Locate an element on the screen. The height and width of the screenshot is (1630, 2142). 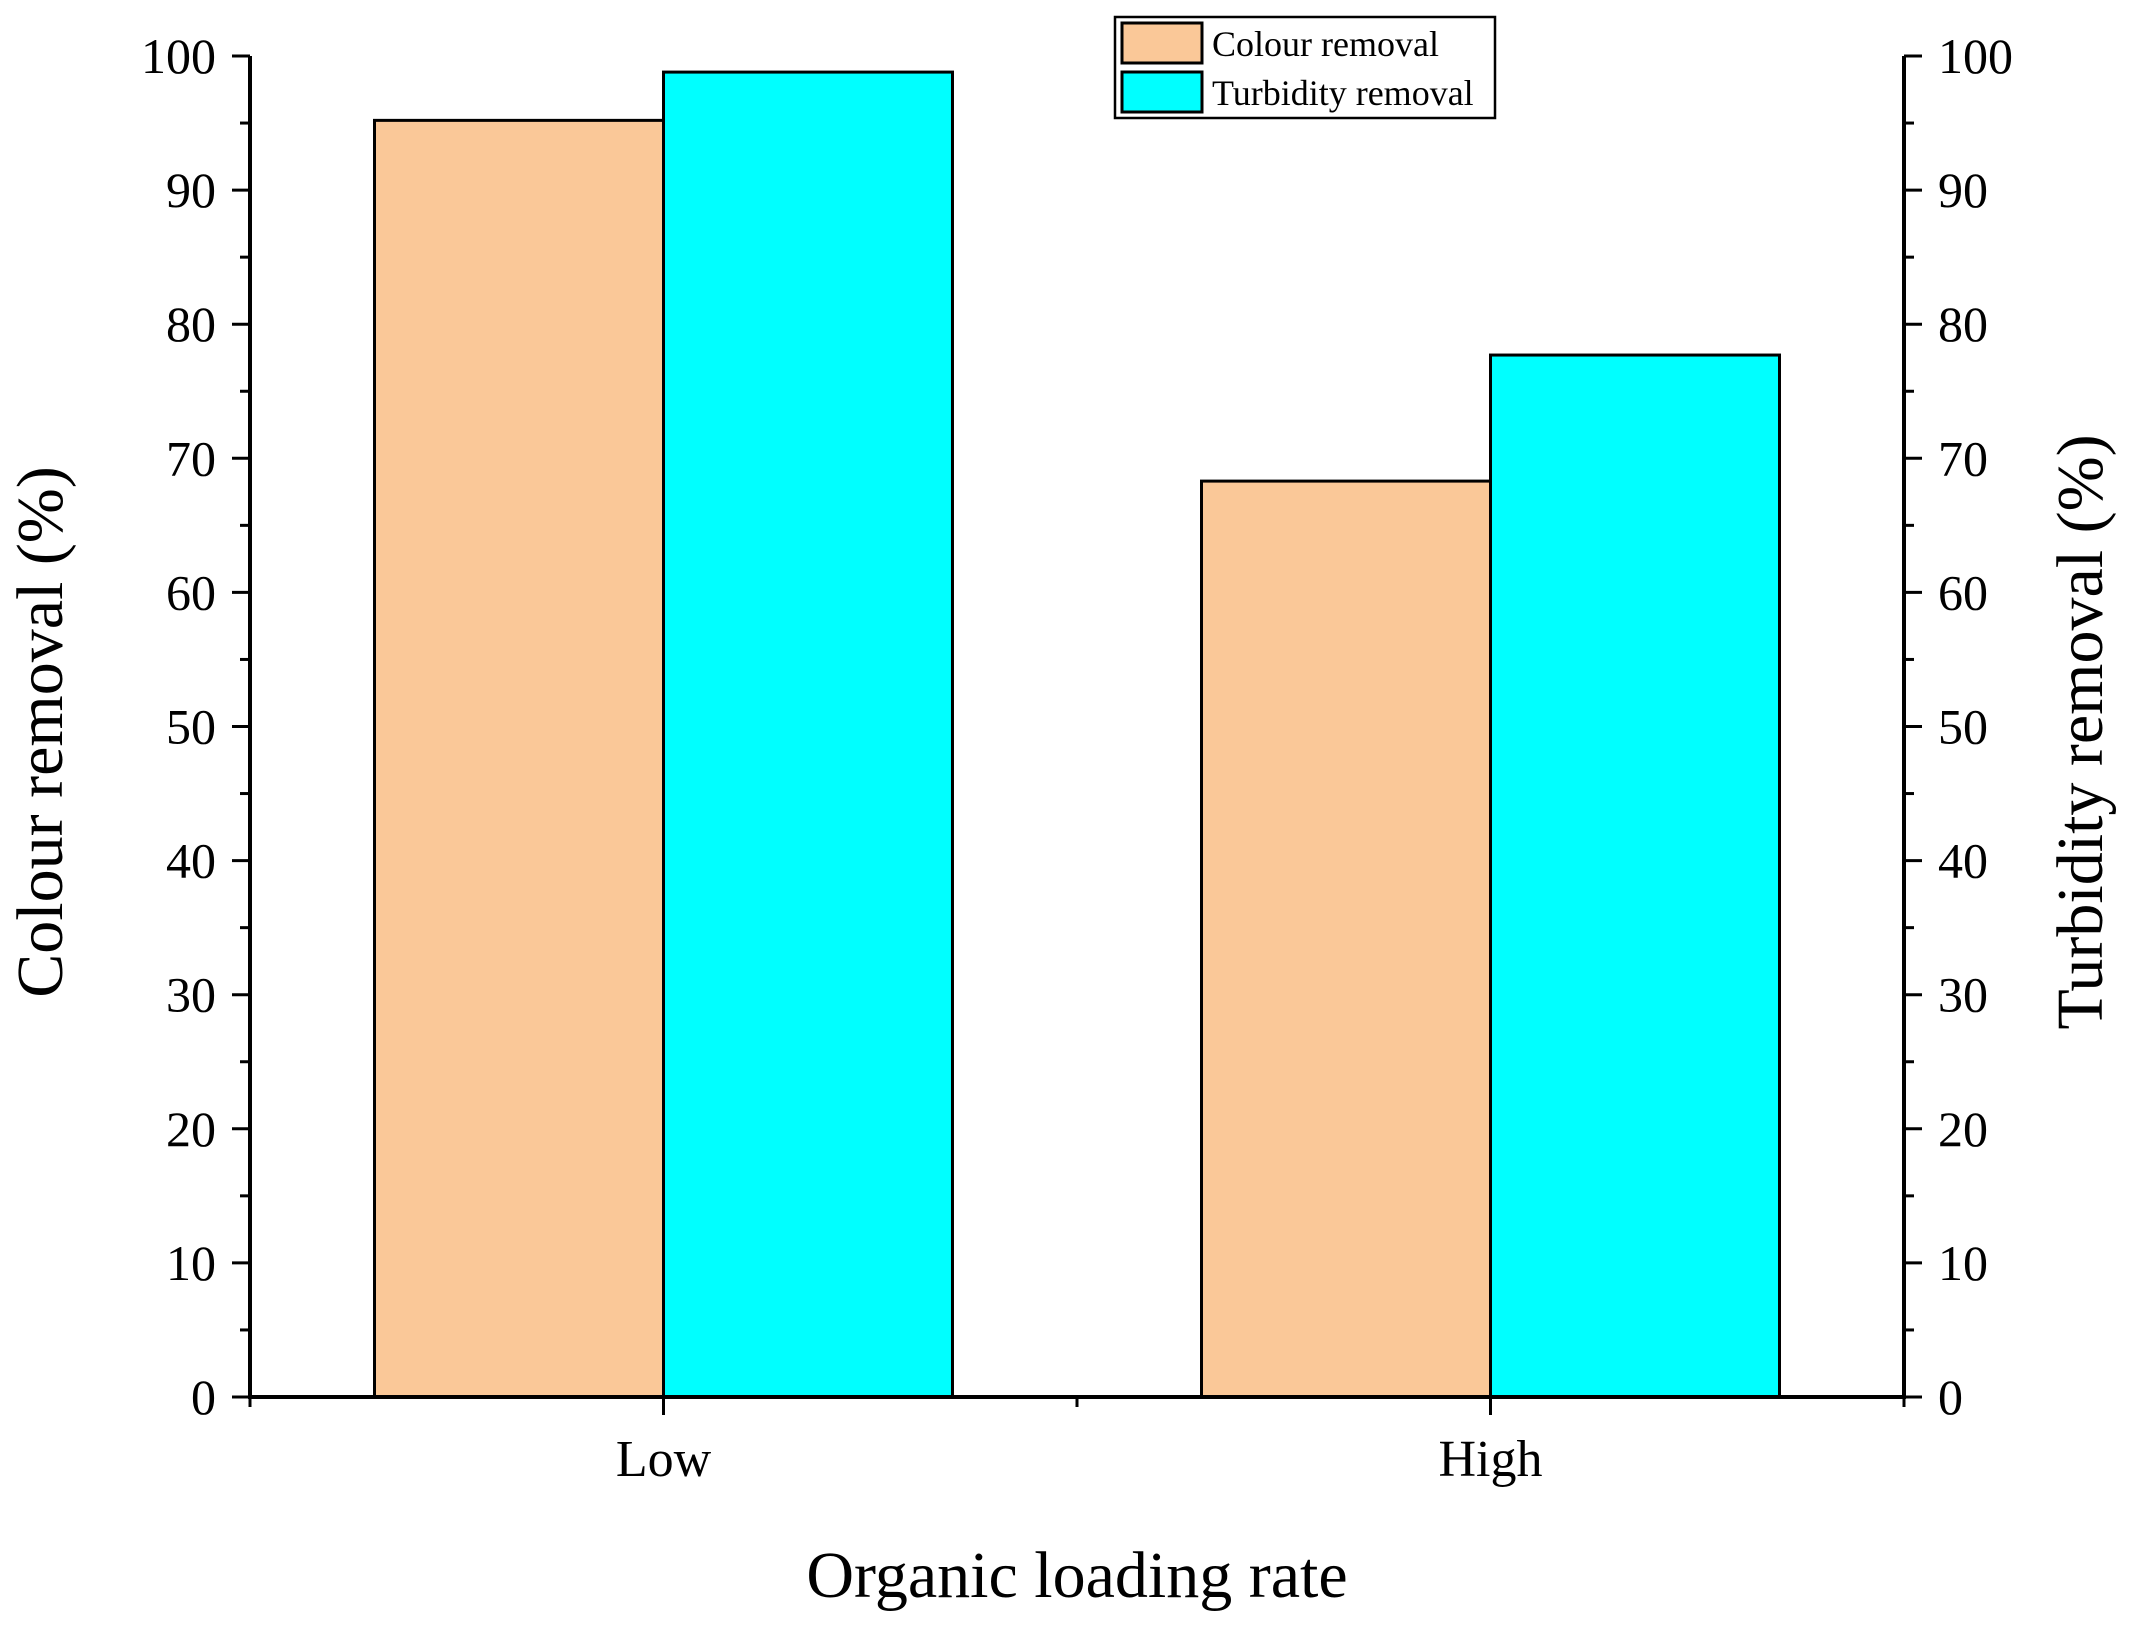
bar-colour-removal-high is located at coordinates (1346, 939).